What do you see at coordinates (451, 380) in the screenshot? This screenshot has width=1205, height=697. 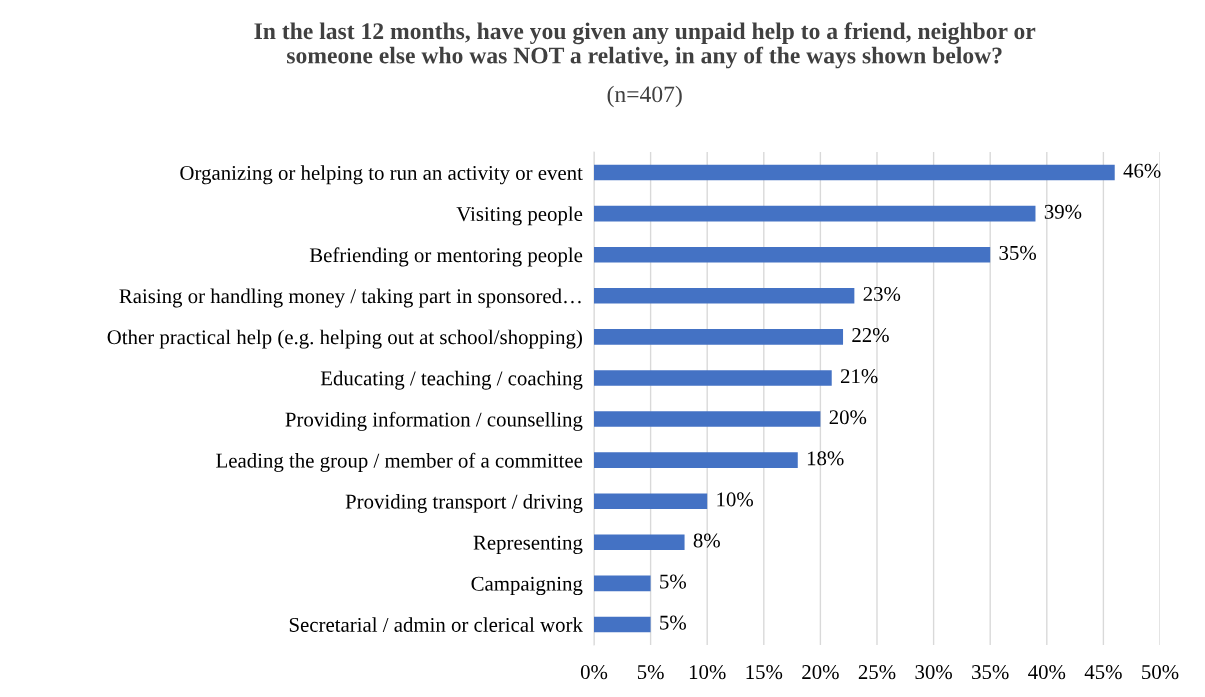 I see `y-tick-label: Educating / teaching / coaching` at bounding box center [451, 380].